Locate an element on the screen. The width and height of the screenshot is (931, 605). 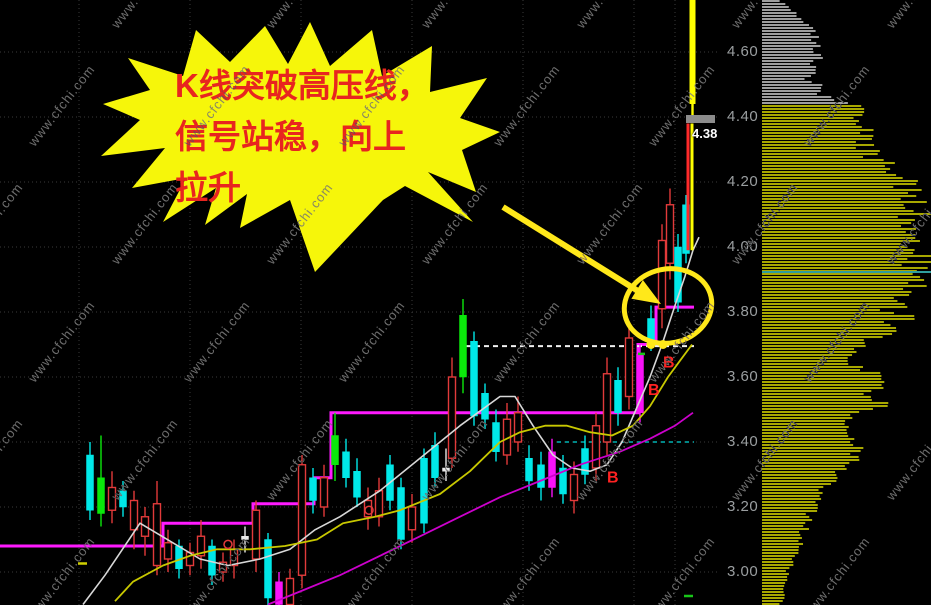
breakout-circle is located at coordinates (668, 306).